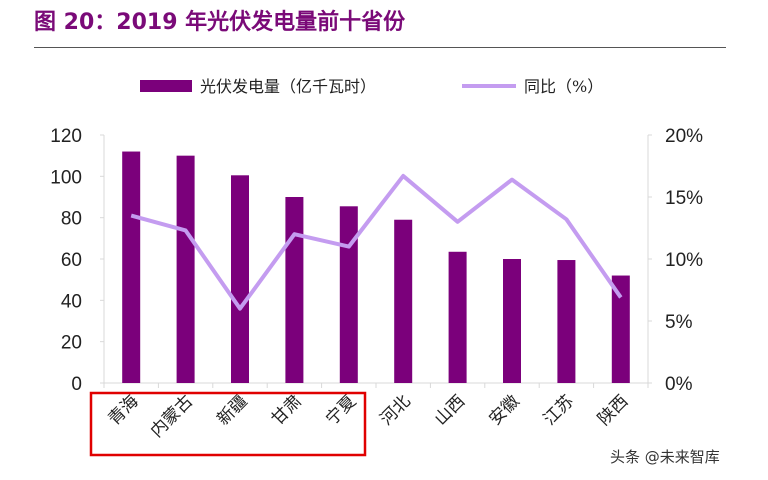  Describe the element at coordinates (172, 416) in the screenshot. I see `category-label: 内蒙古` at that location.